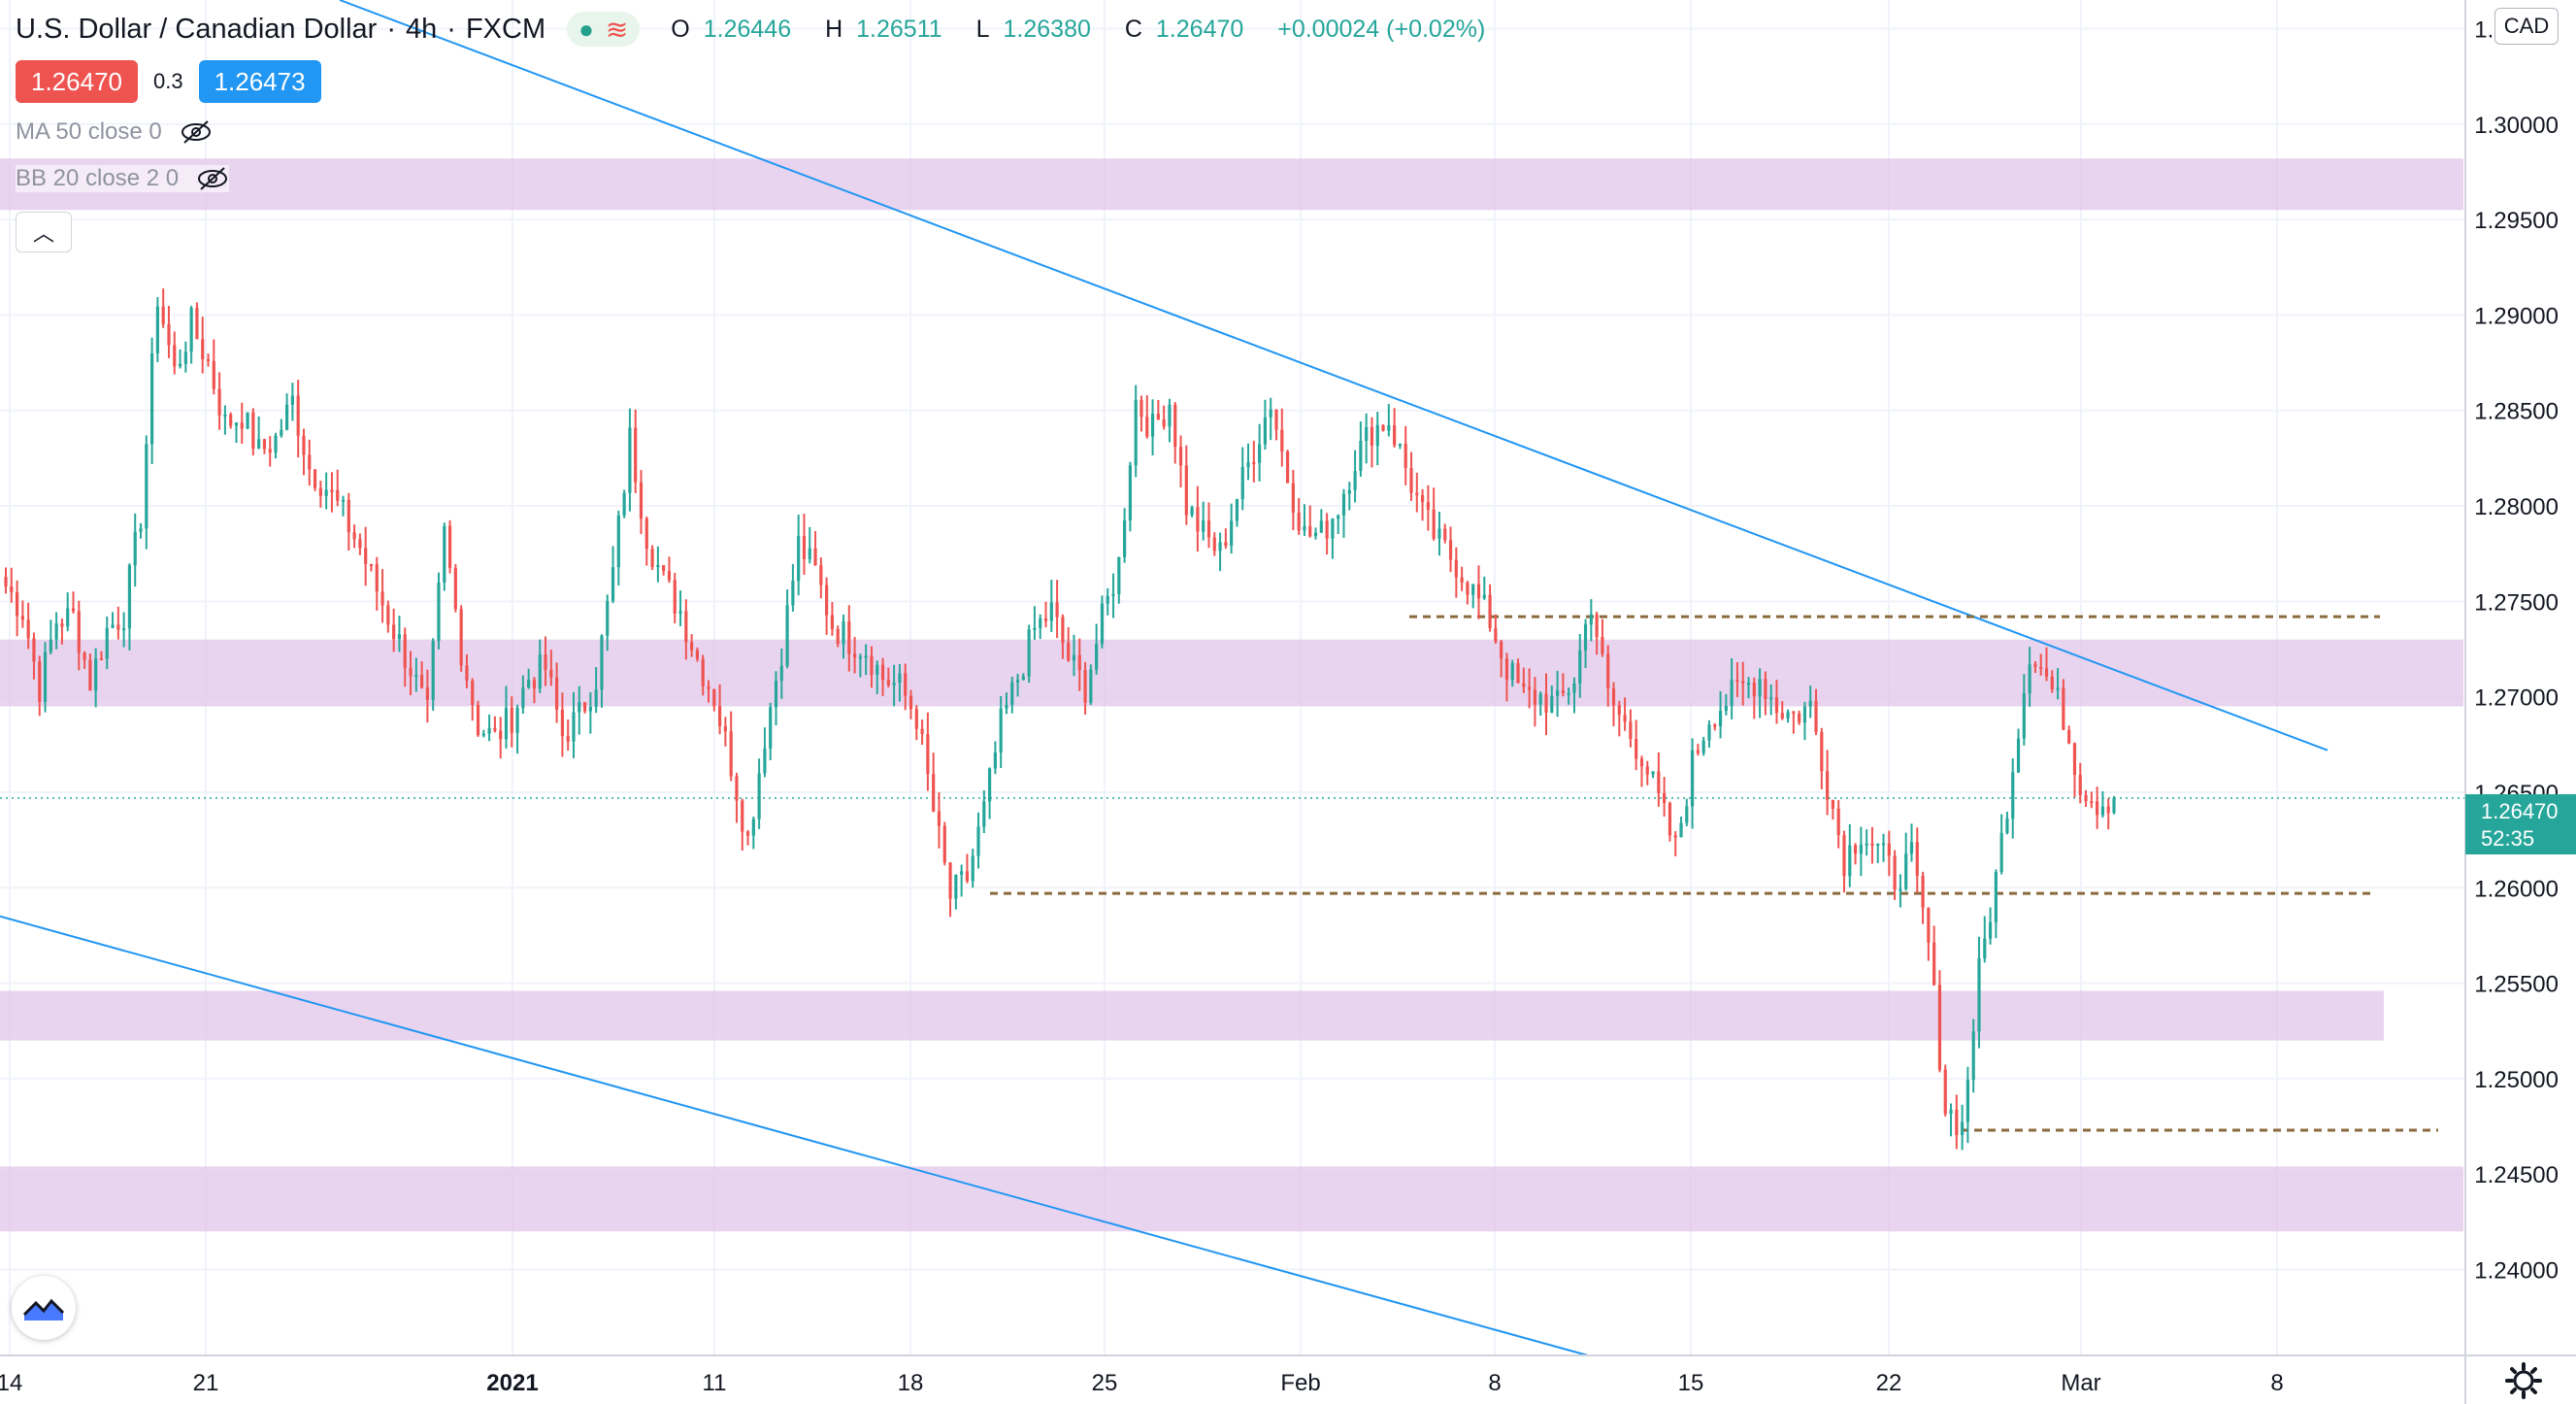  I want to click on symbol-name: U.S. Dollar / Canadian Dollar, so click(197, 29).